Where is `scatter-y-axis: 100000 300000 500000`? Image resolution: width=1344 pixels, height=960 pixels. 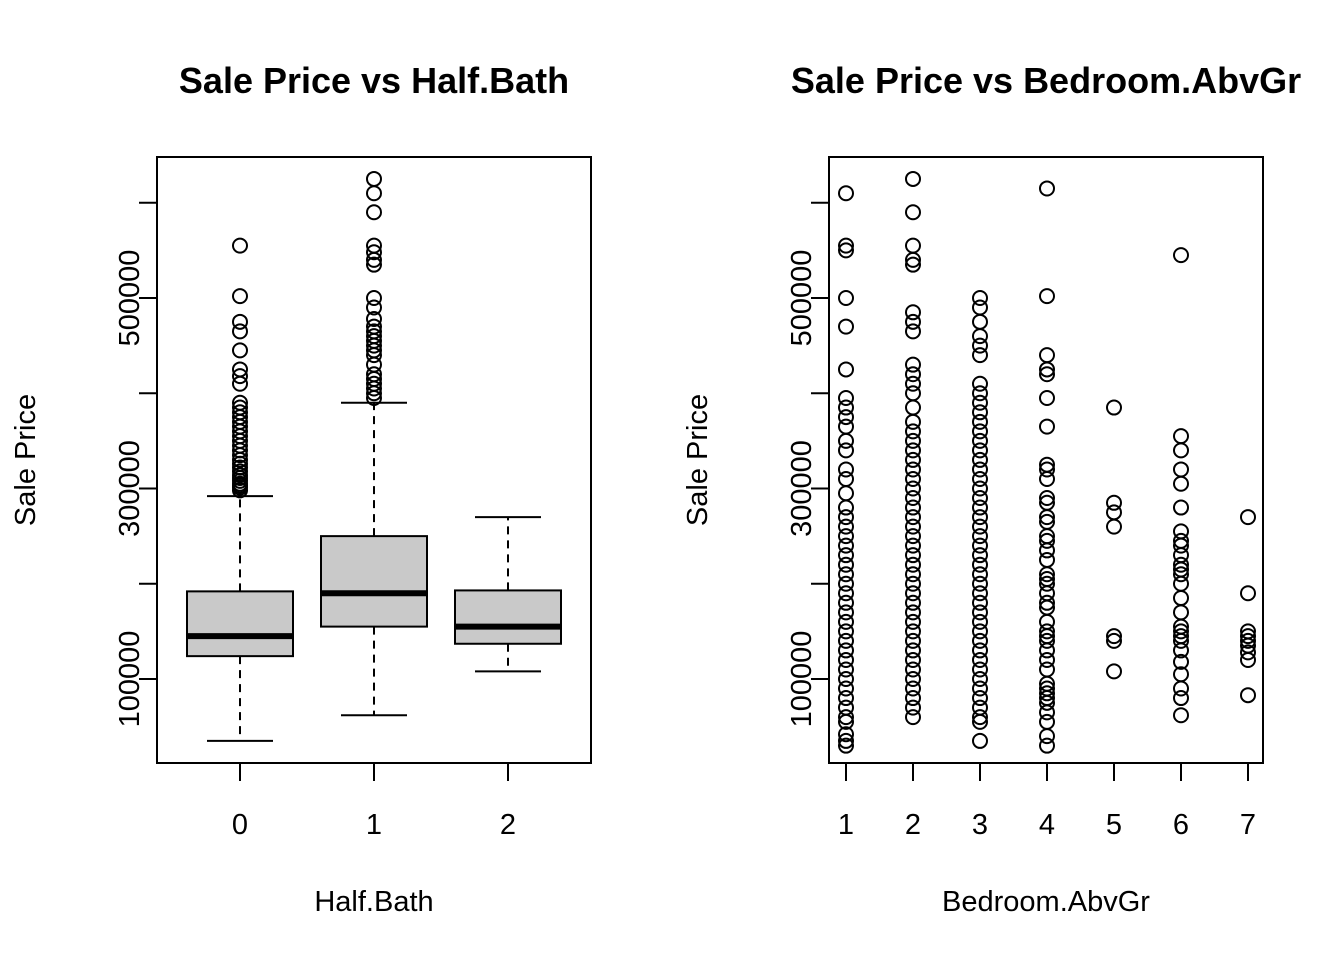 scatter-y-axis: 100000 300000 500000 is located at coordinates (808, 464).